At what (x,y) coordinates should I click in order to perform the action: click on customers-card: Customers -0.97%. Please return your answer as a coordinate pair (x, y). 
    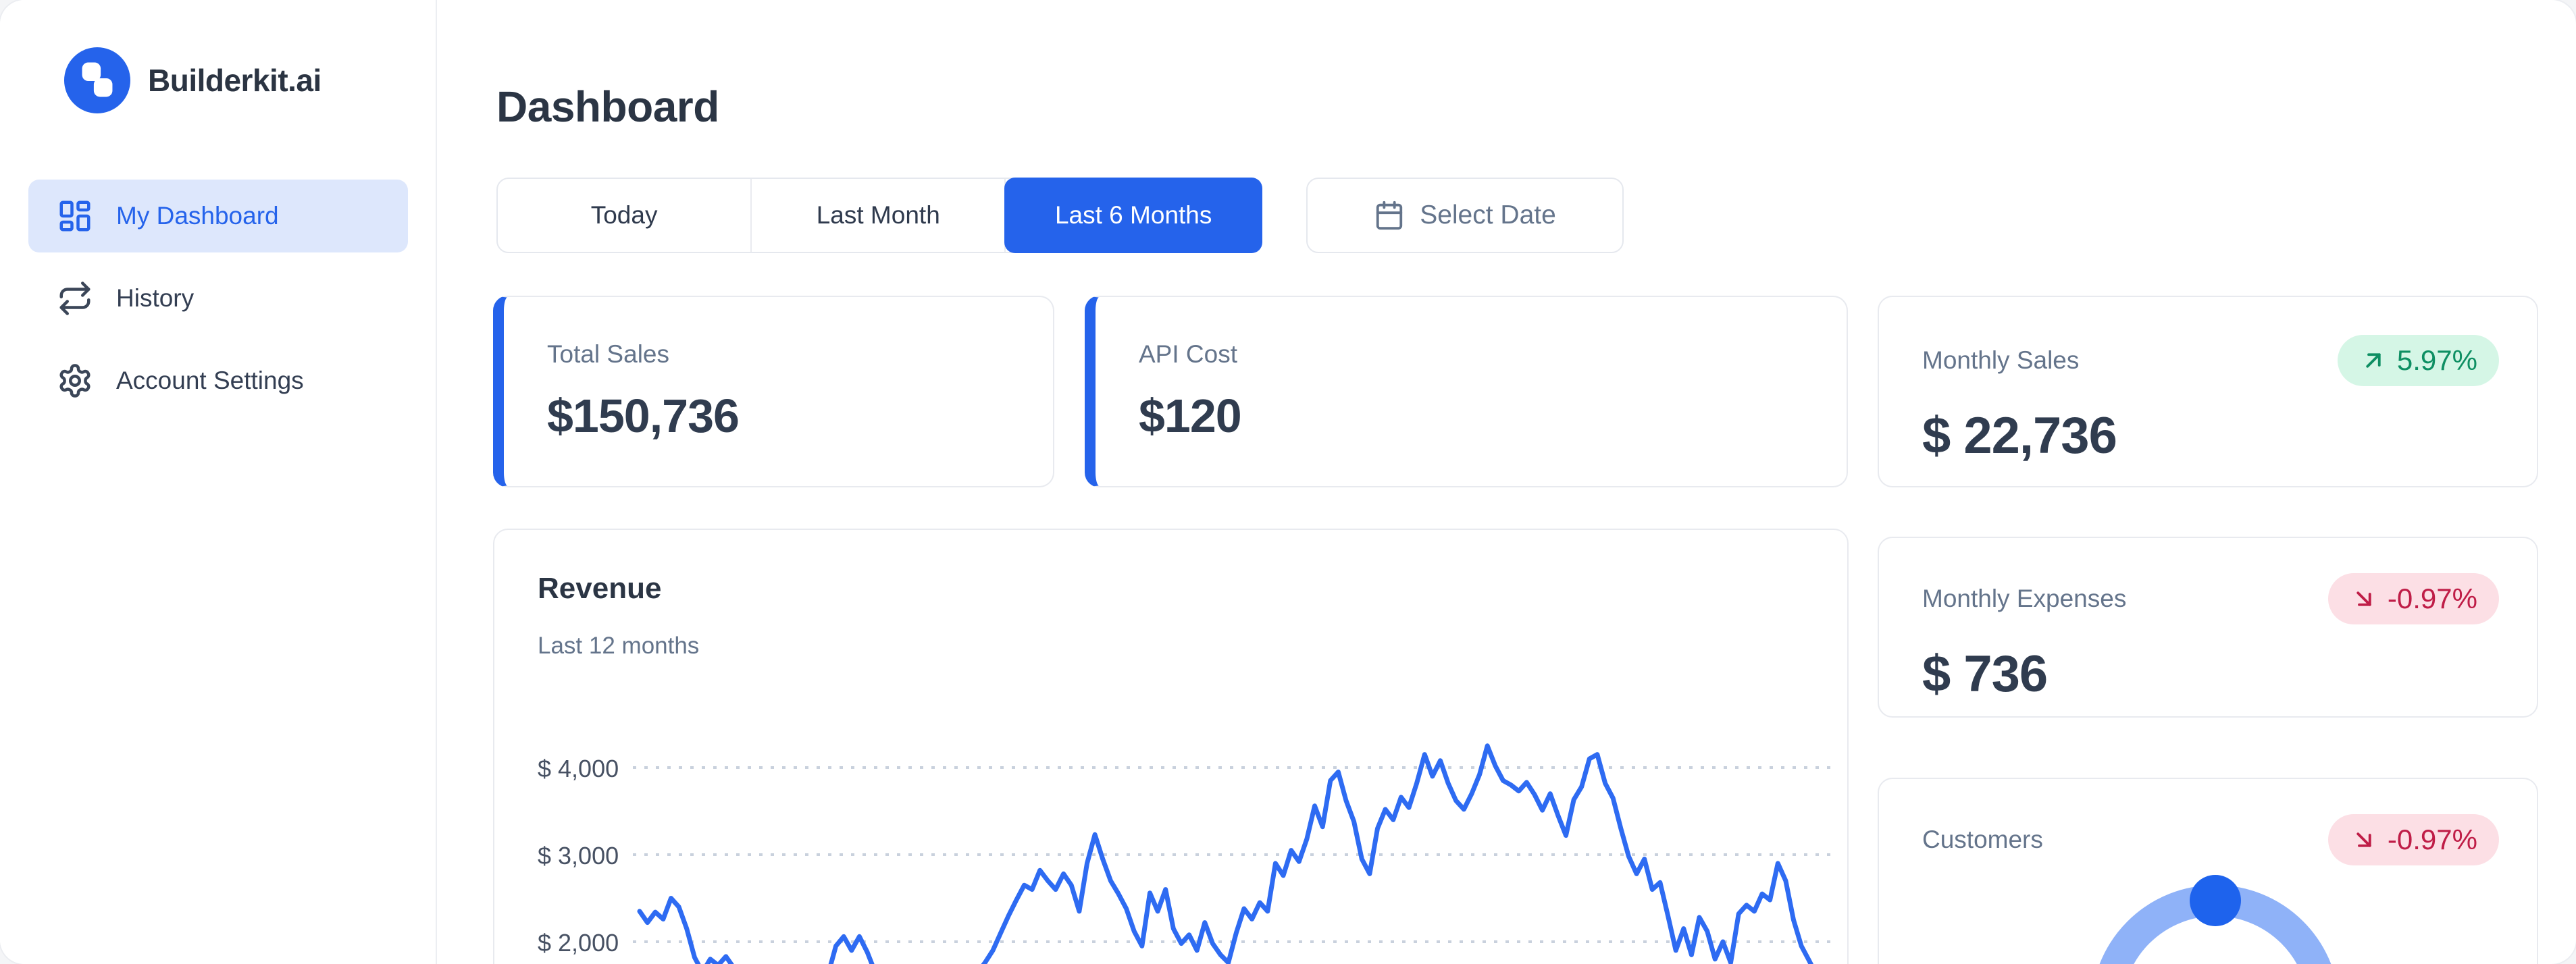
    Looking at the image, I should click on (2208, 871).